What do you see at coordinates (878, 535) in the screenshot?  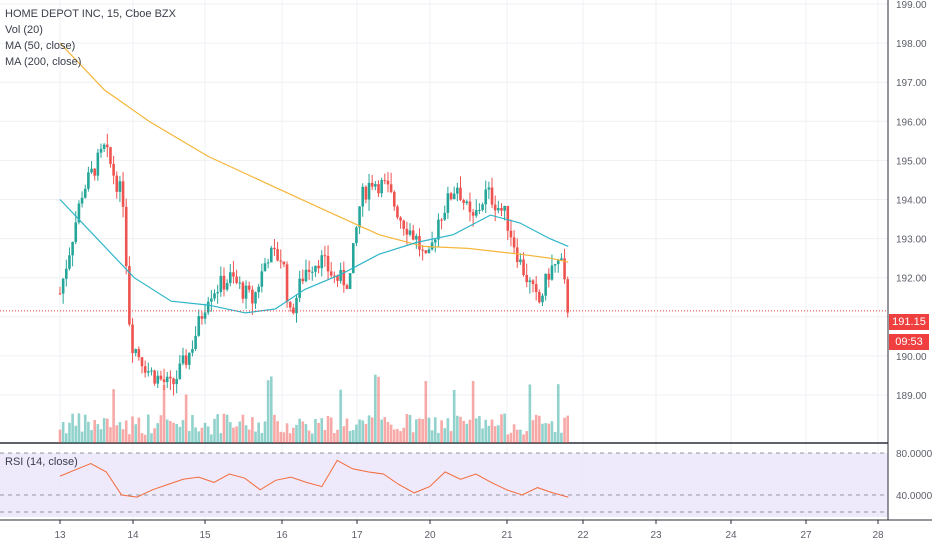 I see `time-tick-label: 28` at bounding box center [878, 535].